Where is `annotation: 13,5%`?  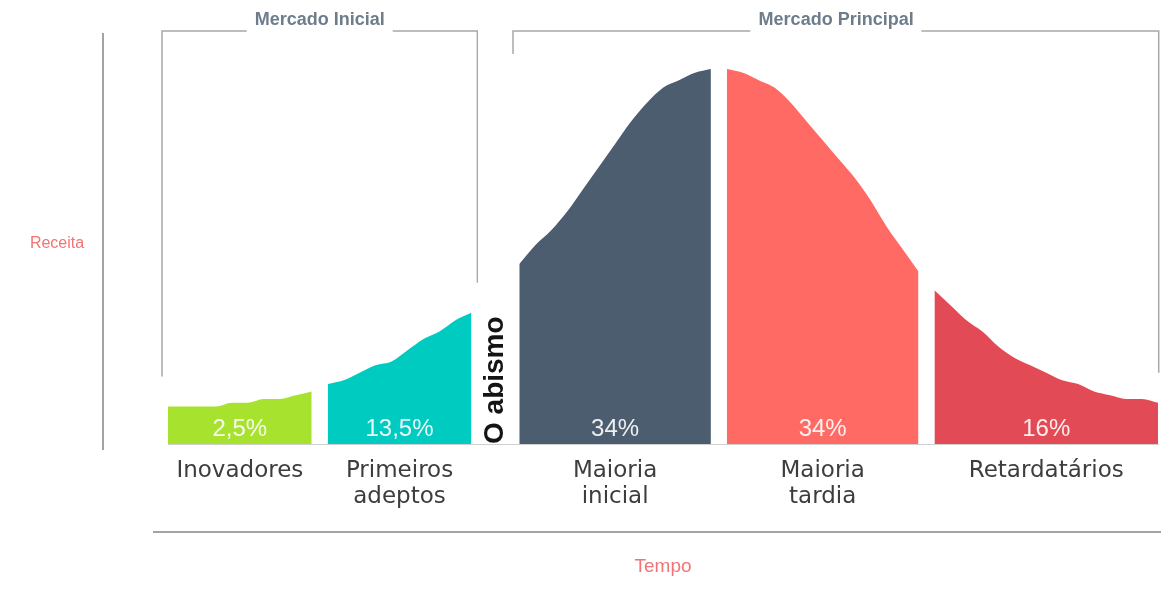
annotation: 13,5% is located at coordinates (399, 427).